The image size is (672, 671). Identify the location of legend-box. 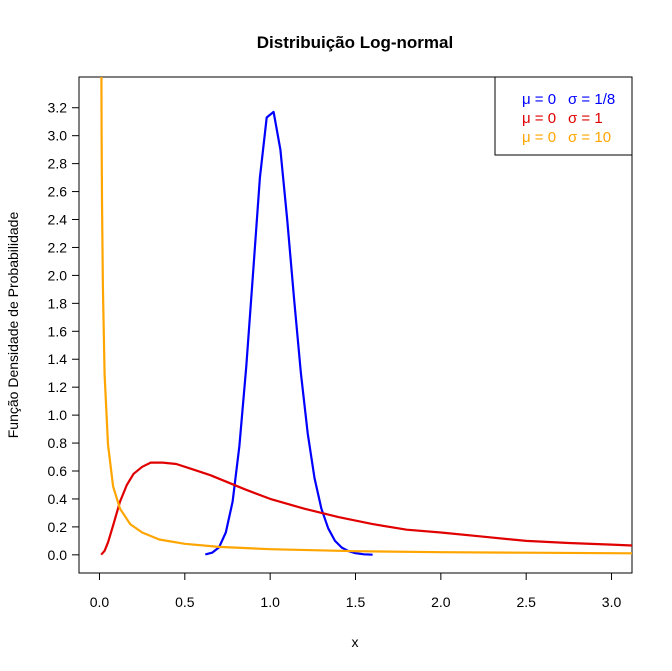
(563, 116).